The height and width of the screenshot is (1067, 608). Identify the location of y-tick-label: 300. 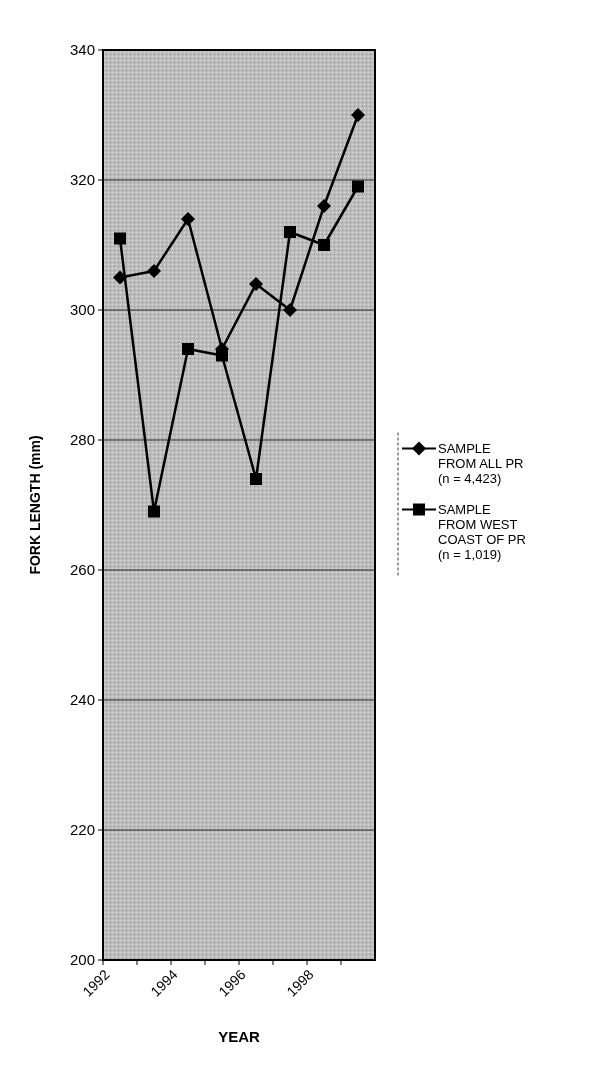
(82, 310).